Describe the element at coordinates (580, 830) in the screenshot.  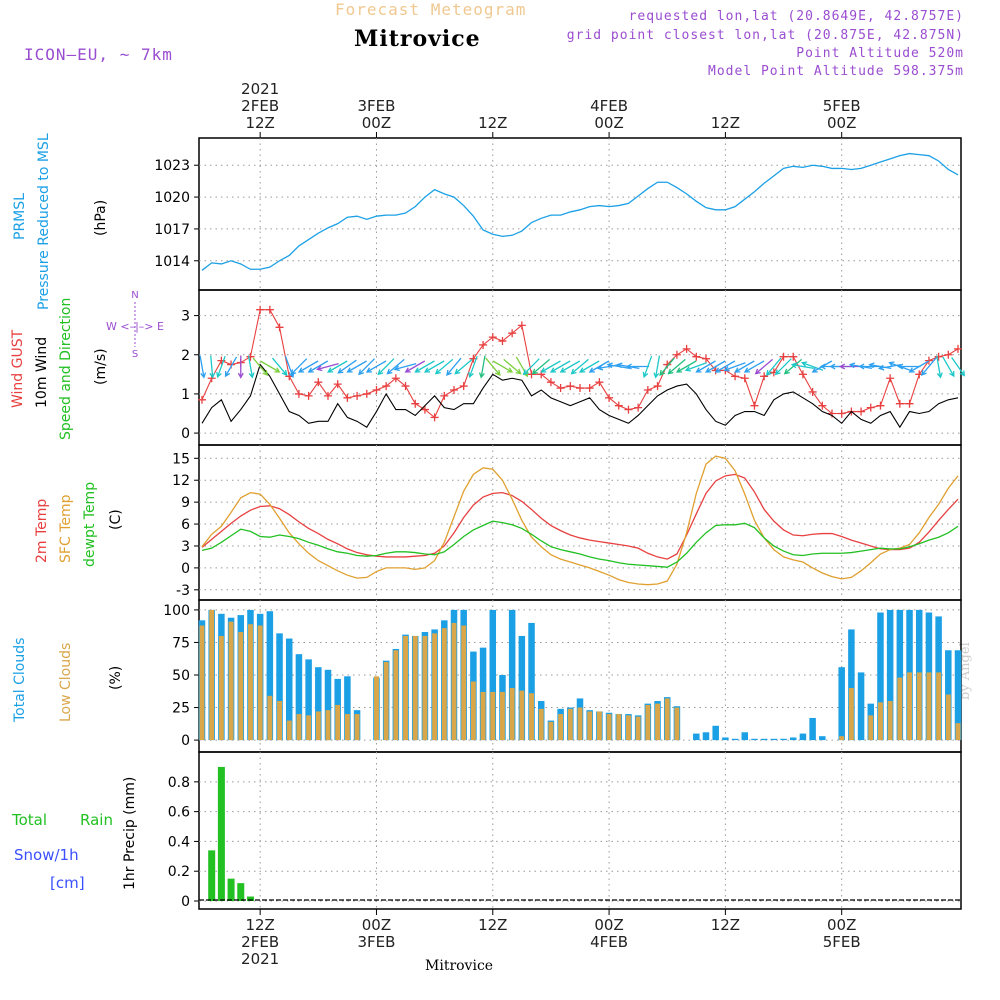
I see `precip-panel-frame` at that location.